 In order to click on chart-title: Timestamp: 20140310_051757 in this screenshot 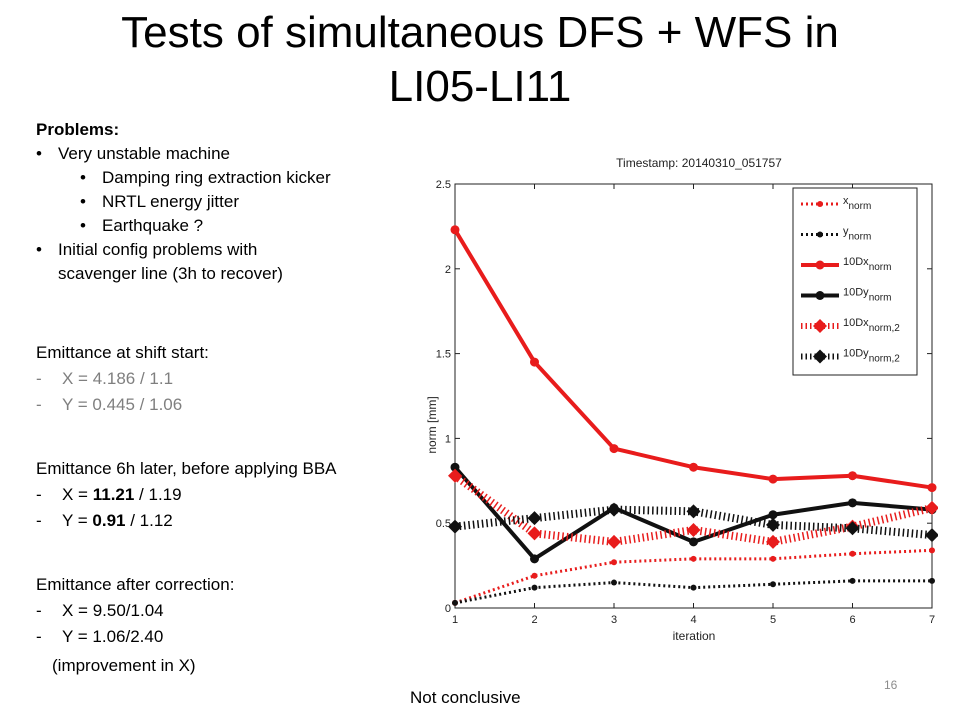, I will do `click(699, 163)`.